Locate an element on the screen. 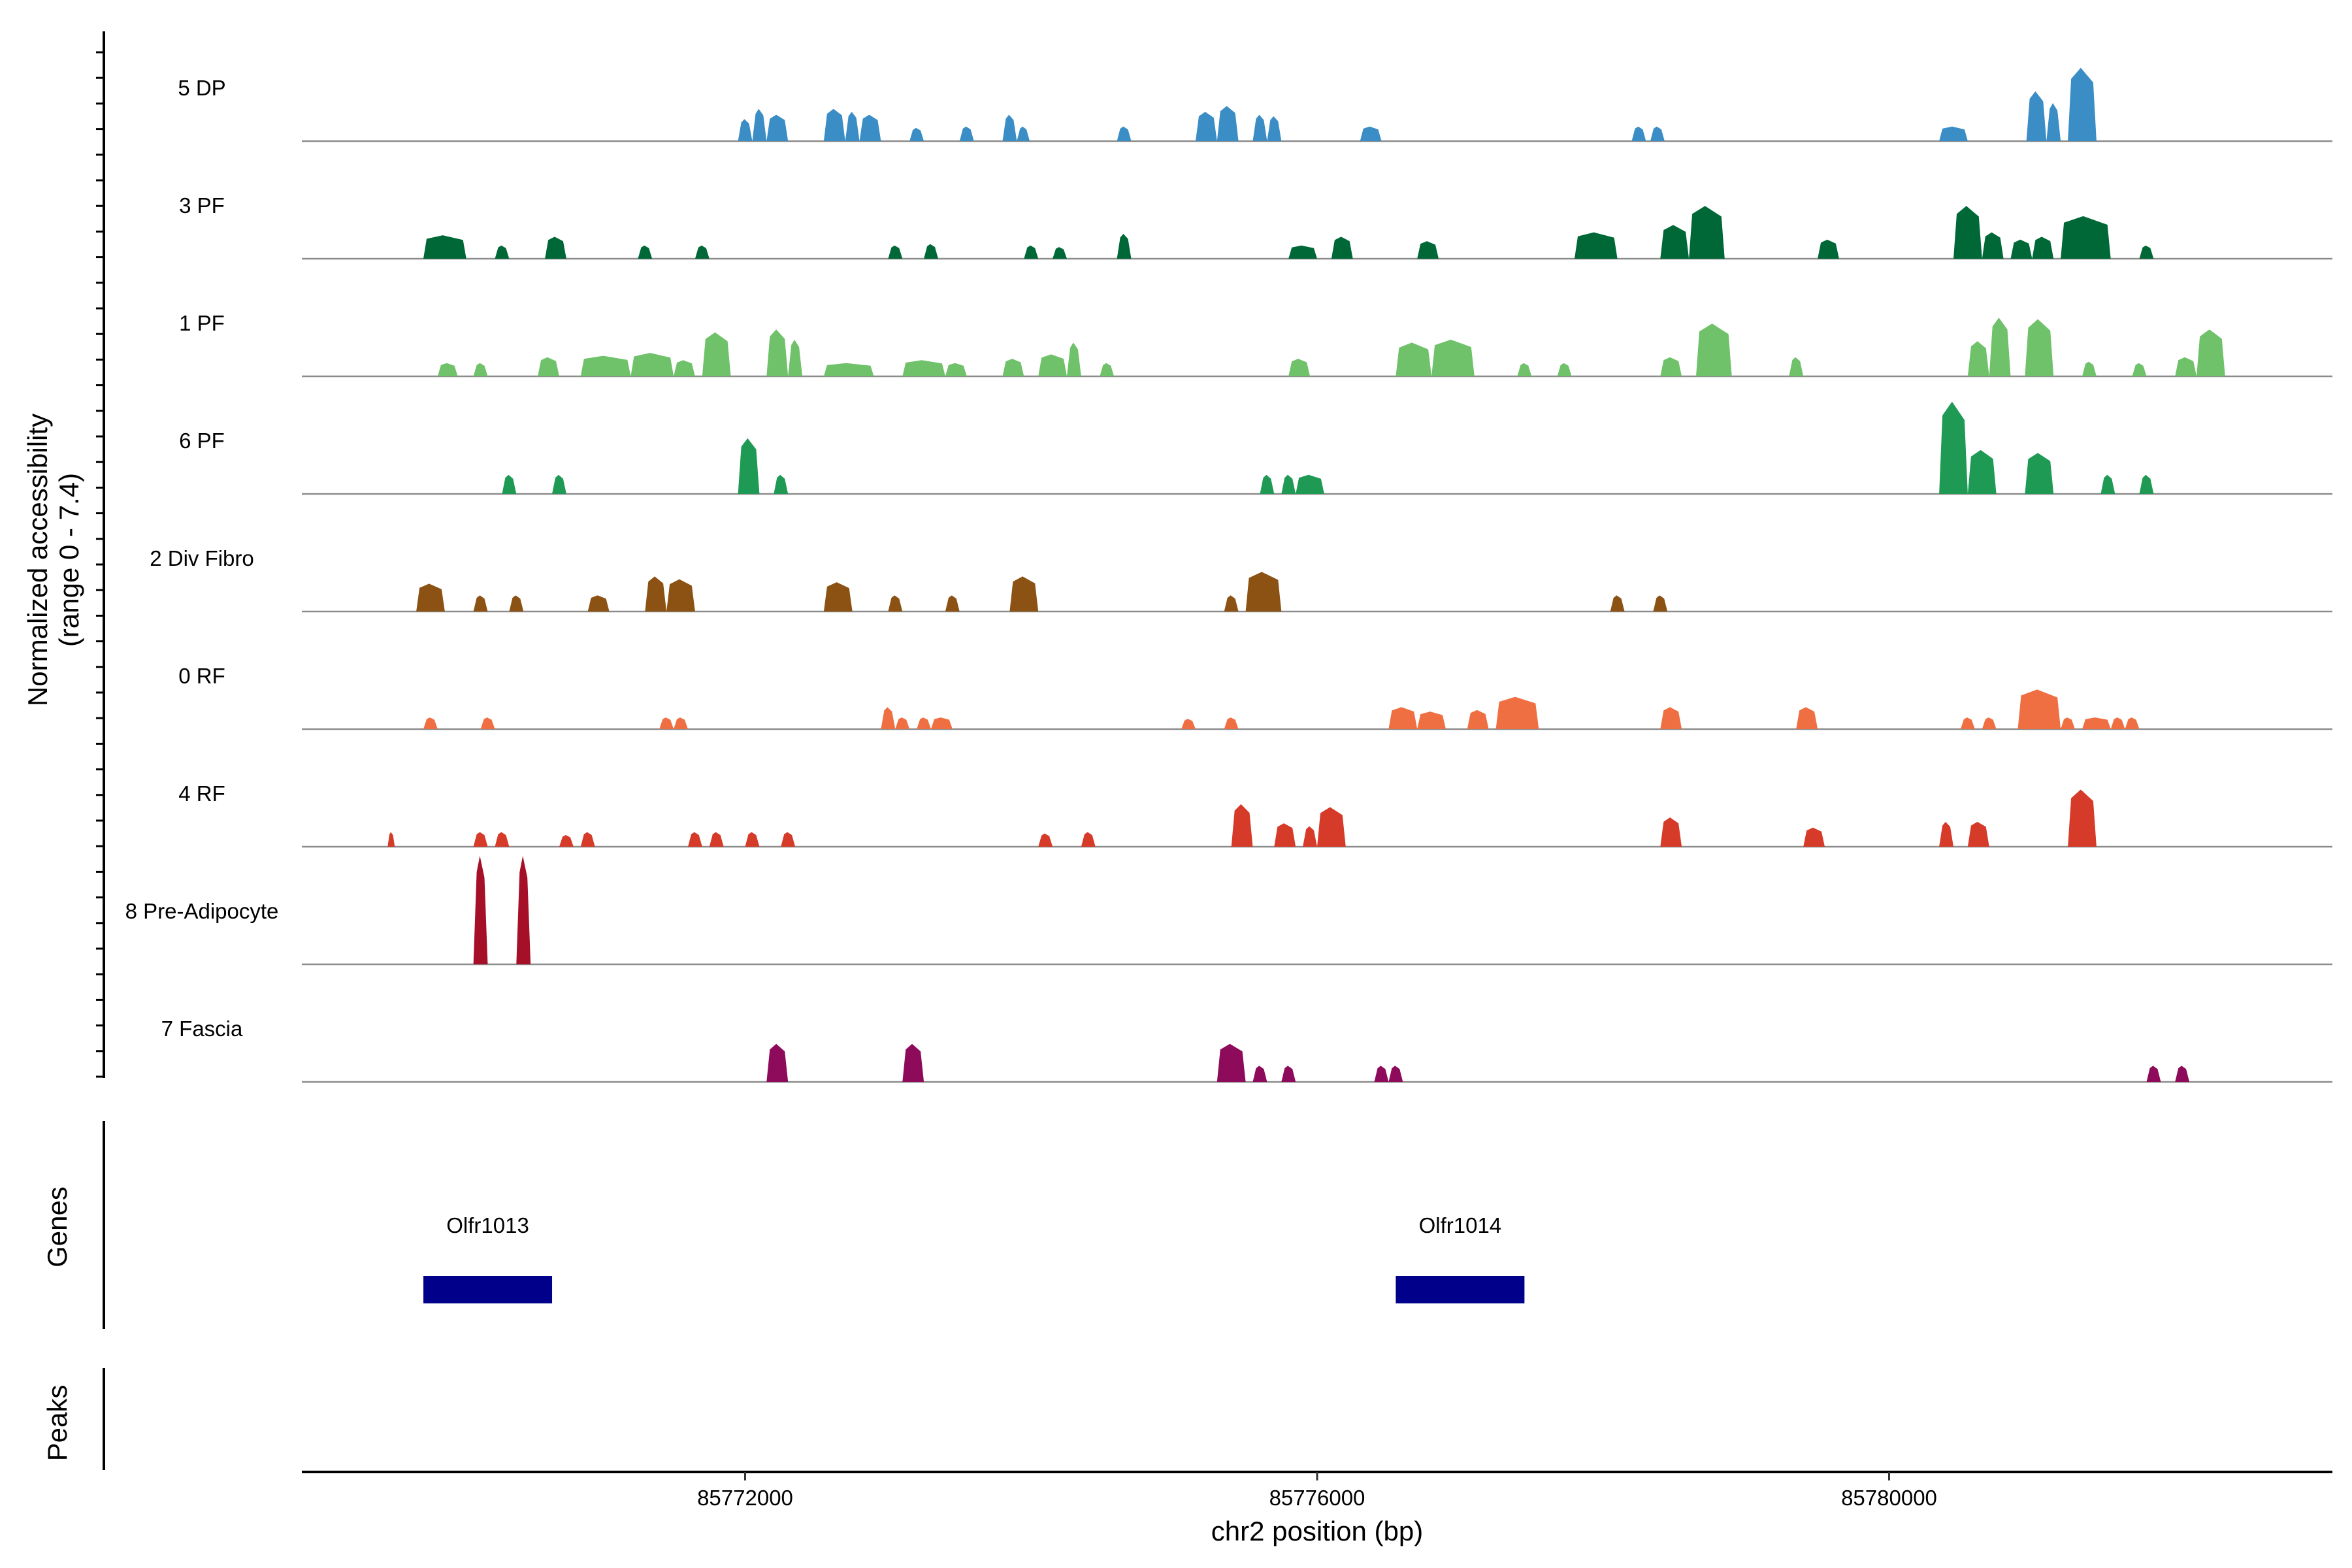  track-label: 0 RF is located at coordinates (201, 676).